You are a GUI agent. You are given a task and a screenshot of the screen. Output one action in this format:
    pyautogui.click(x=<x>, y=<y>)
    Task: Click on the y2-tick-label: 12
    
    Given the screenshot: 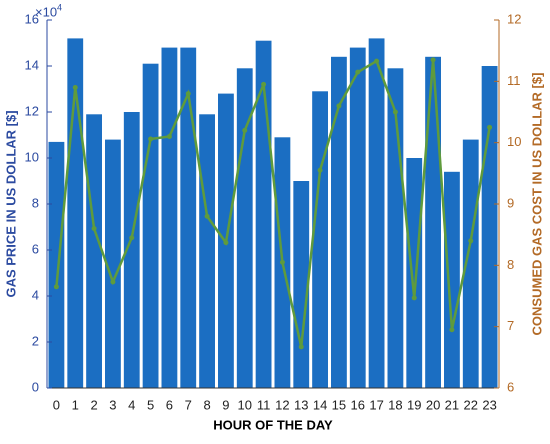 What is the action you would take?
    pyautogui.click(x=514, y=18)
    